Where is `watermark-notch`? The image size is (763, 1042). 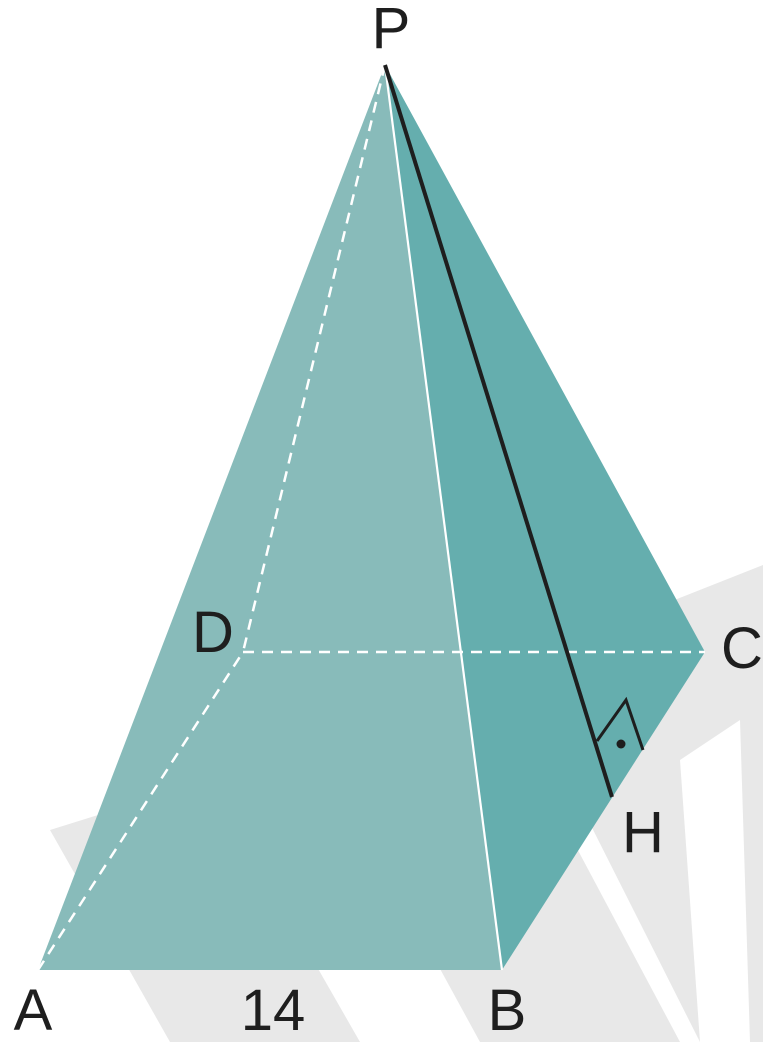 watermark-notch is located at coordinates (715, 881).